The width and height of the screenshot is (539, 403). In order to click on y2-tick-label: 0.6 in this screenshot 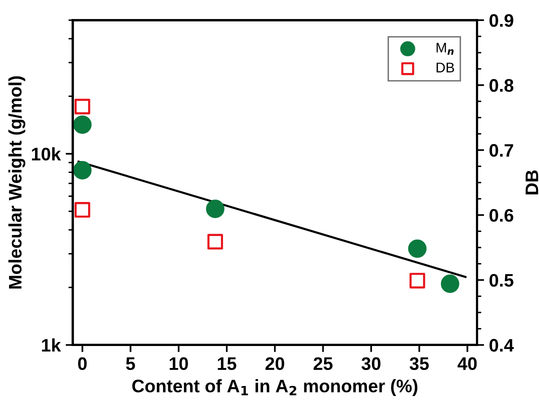, I will do `click(502, 215)`.